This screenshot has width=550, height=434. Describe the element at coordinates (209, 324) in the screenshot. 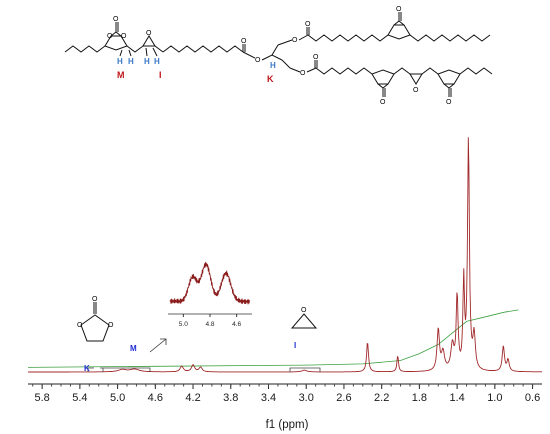

I see `inset-tick-label: 4.8` at that location.